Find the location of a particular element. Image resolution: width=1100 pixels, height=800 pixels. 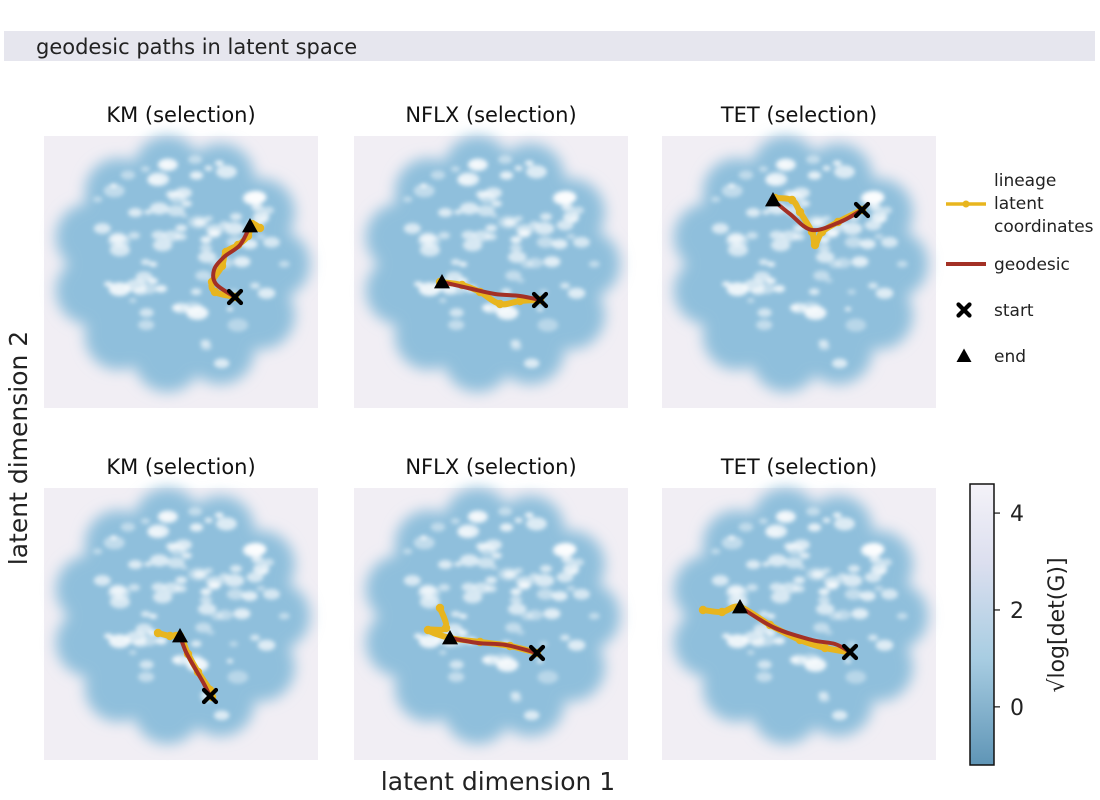

colorbar-gradient is located at coordinates (982, 624).